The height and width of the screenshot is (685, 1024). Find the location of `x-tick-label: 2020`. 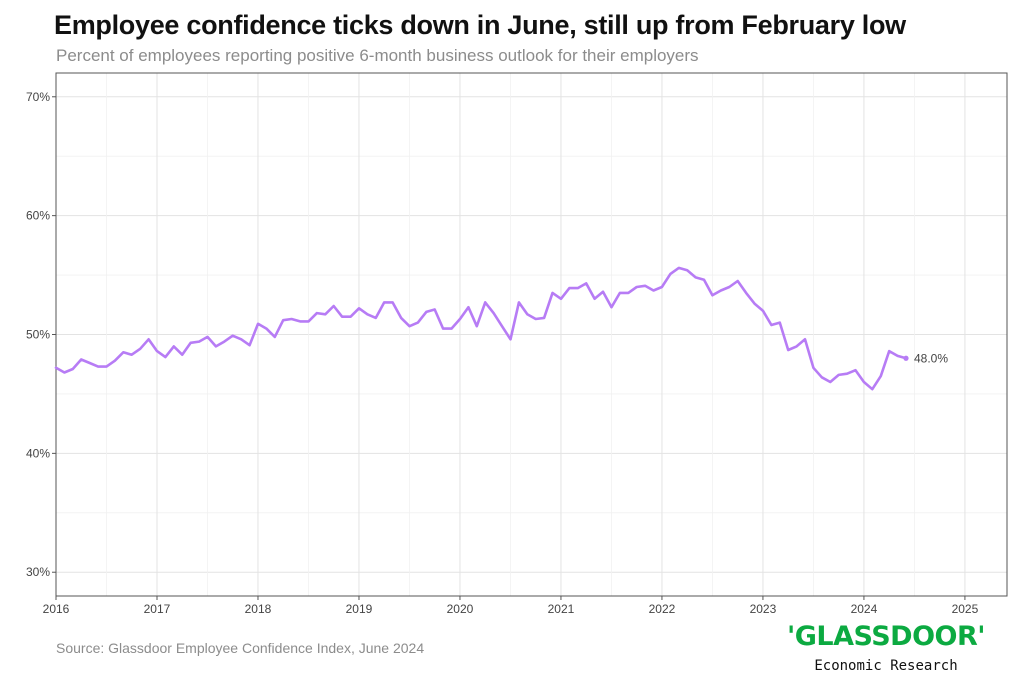

x-tick-label: 2020 is located at coordinates (460, 609).